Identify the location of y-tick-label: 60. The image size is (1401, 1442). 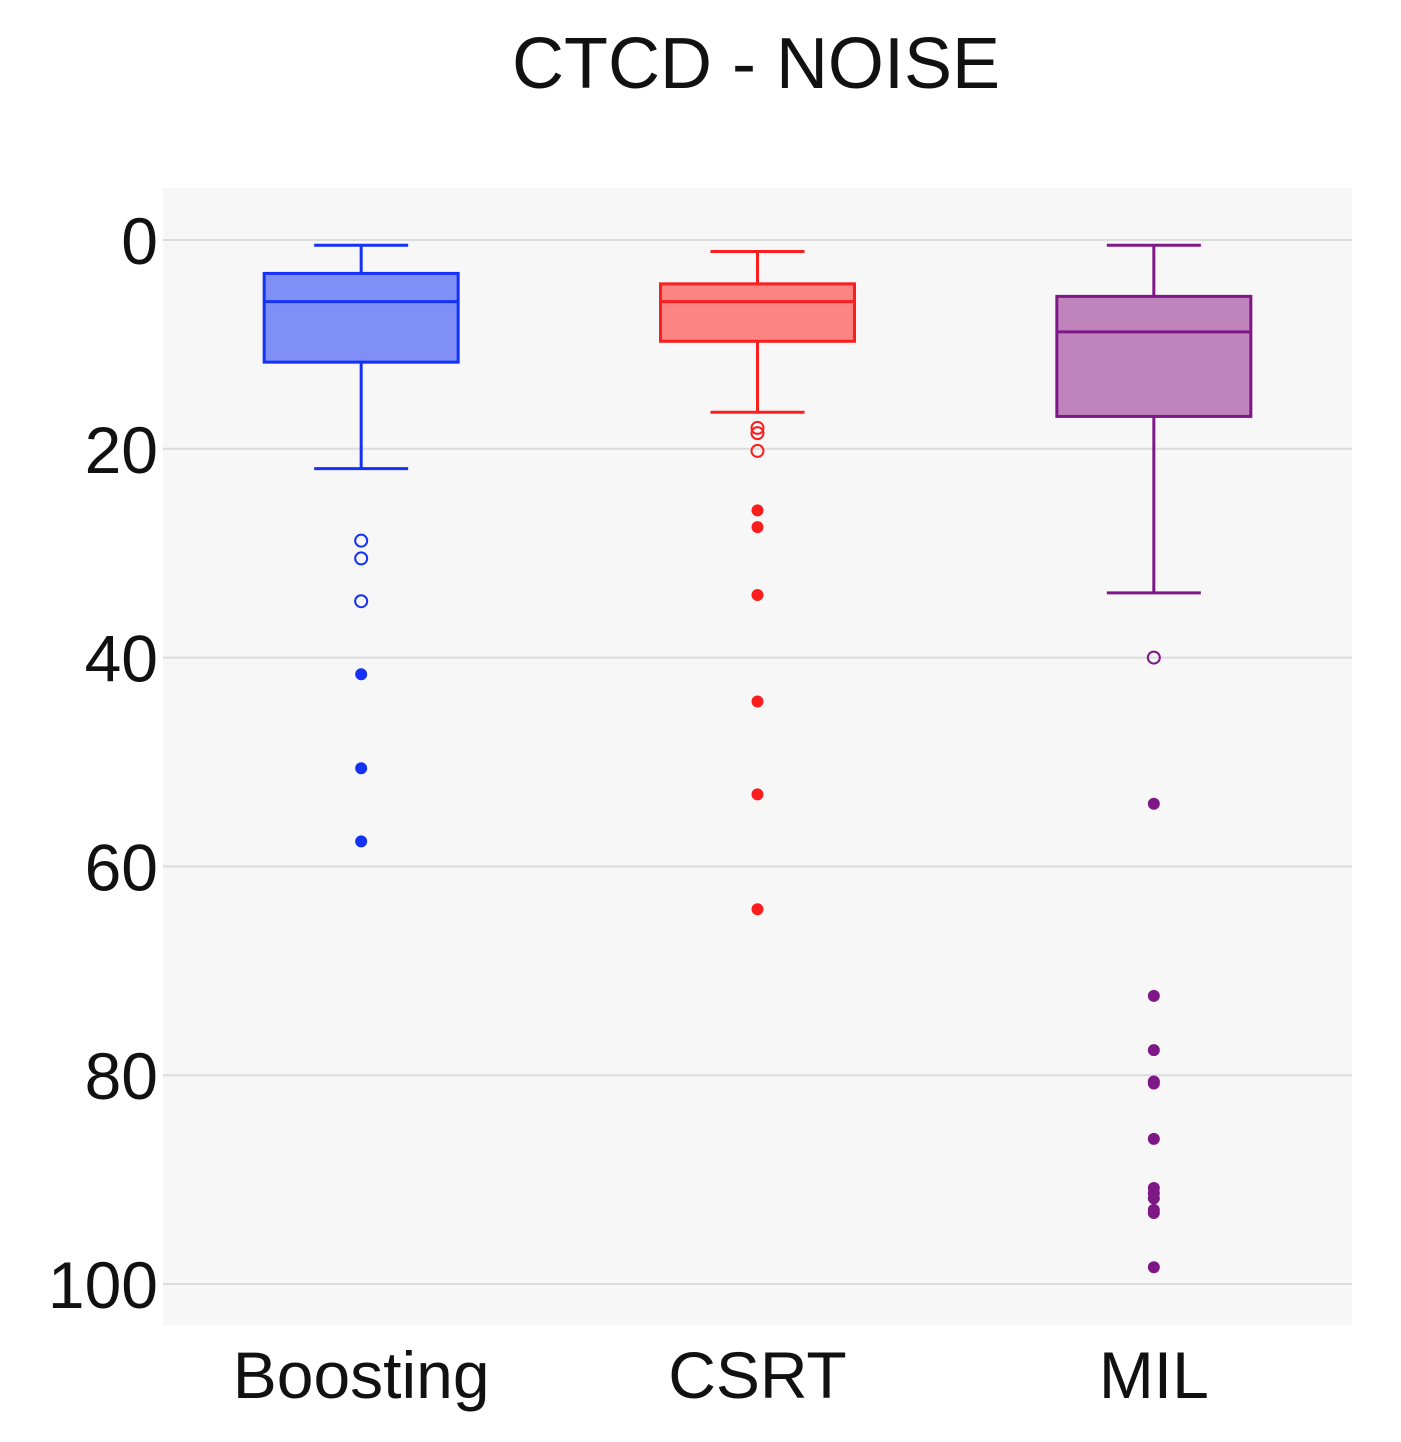
(121, 867).